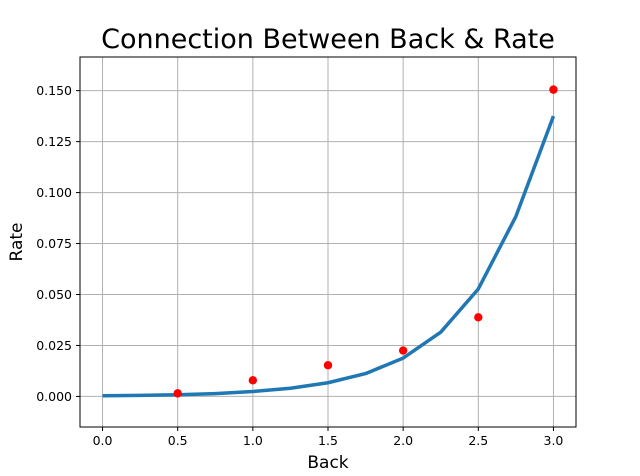 This screenshot has width=640, height=476. I want to click on y-tick-label: 0.125, so click(54, 141).